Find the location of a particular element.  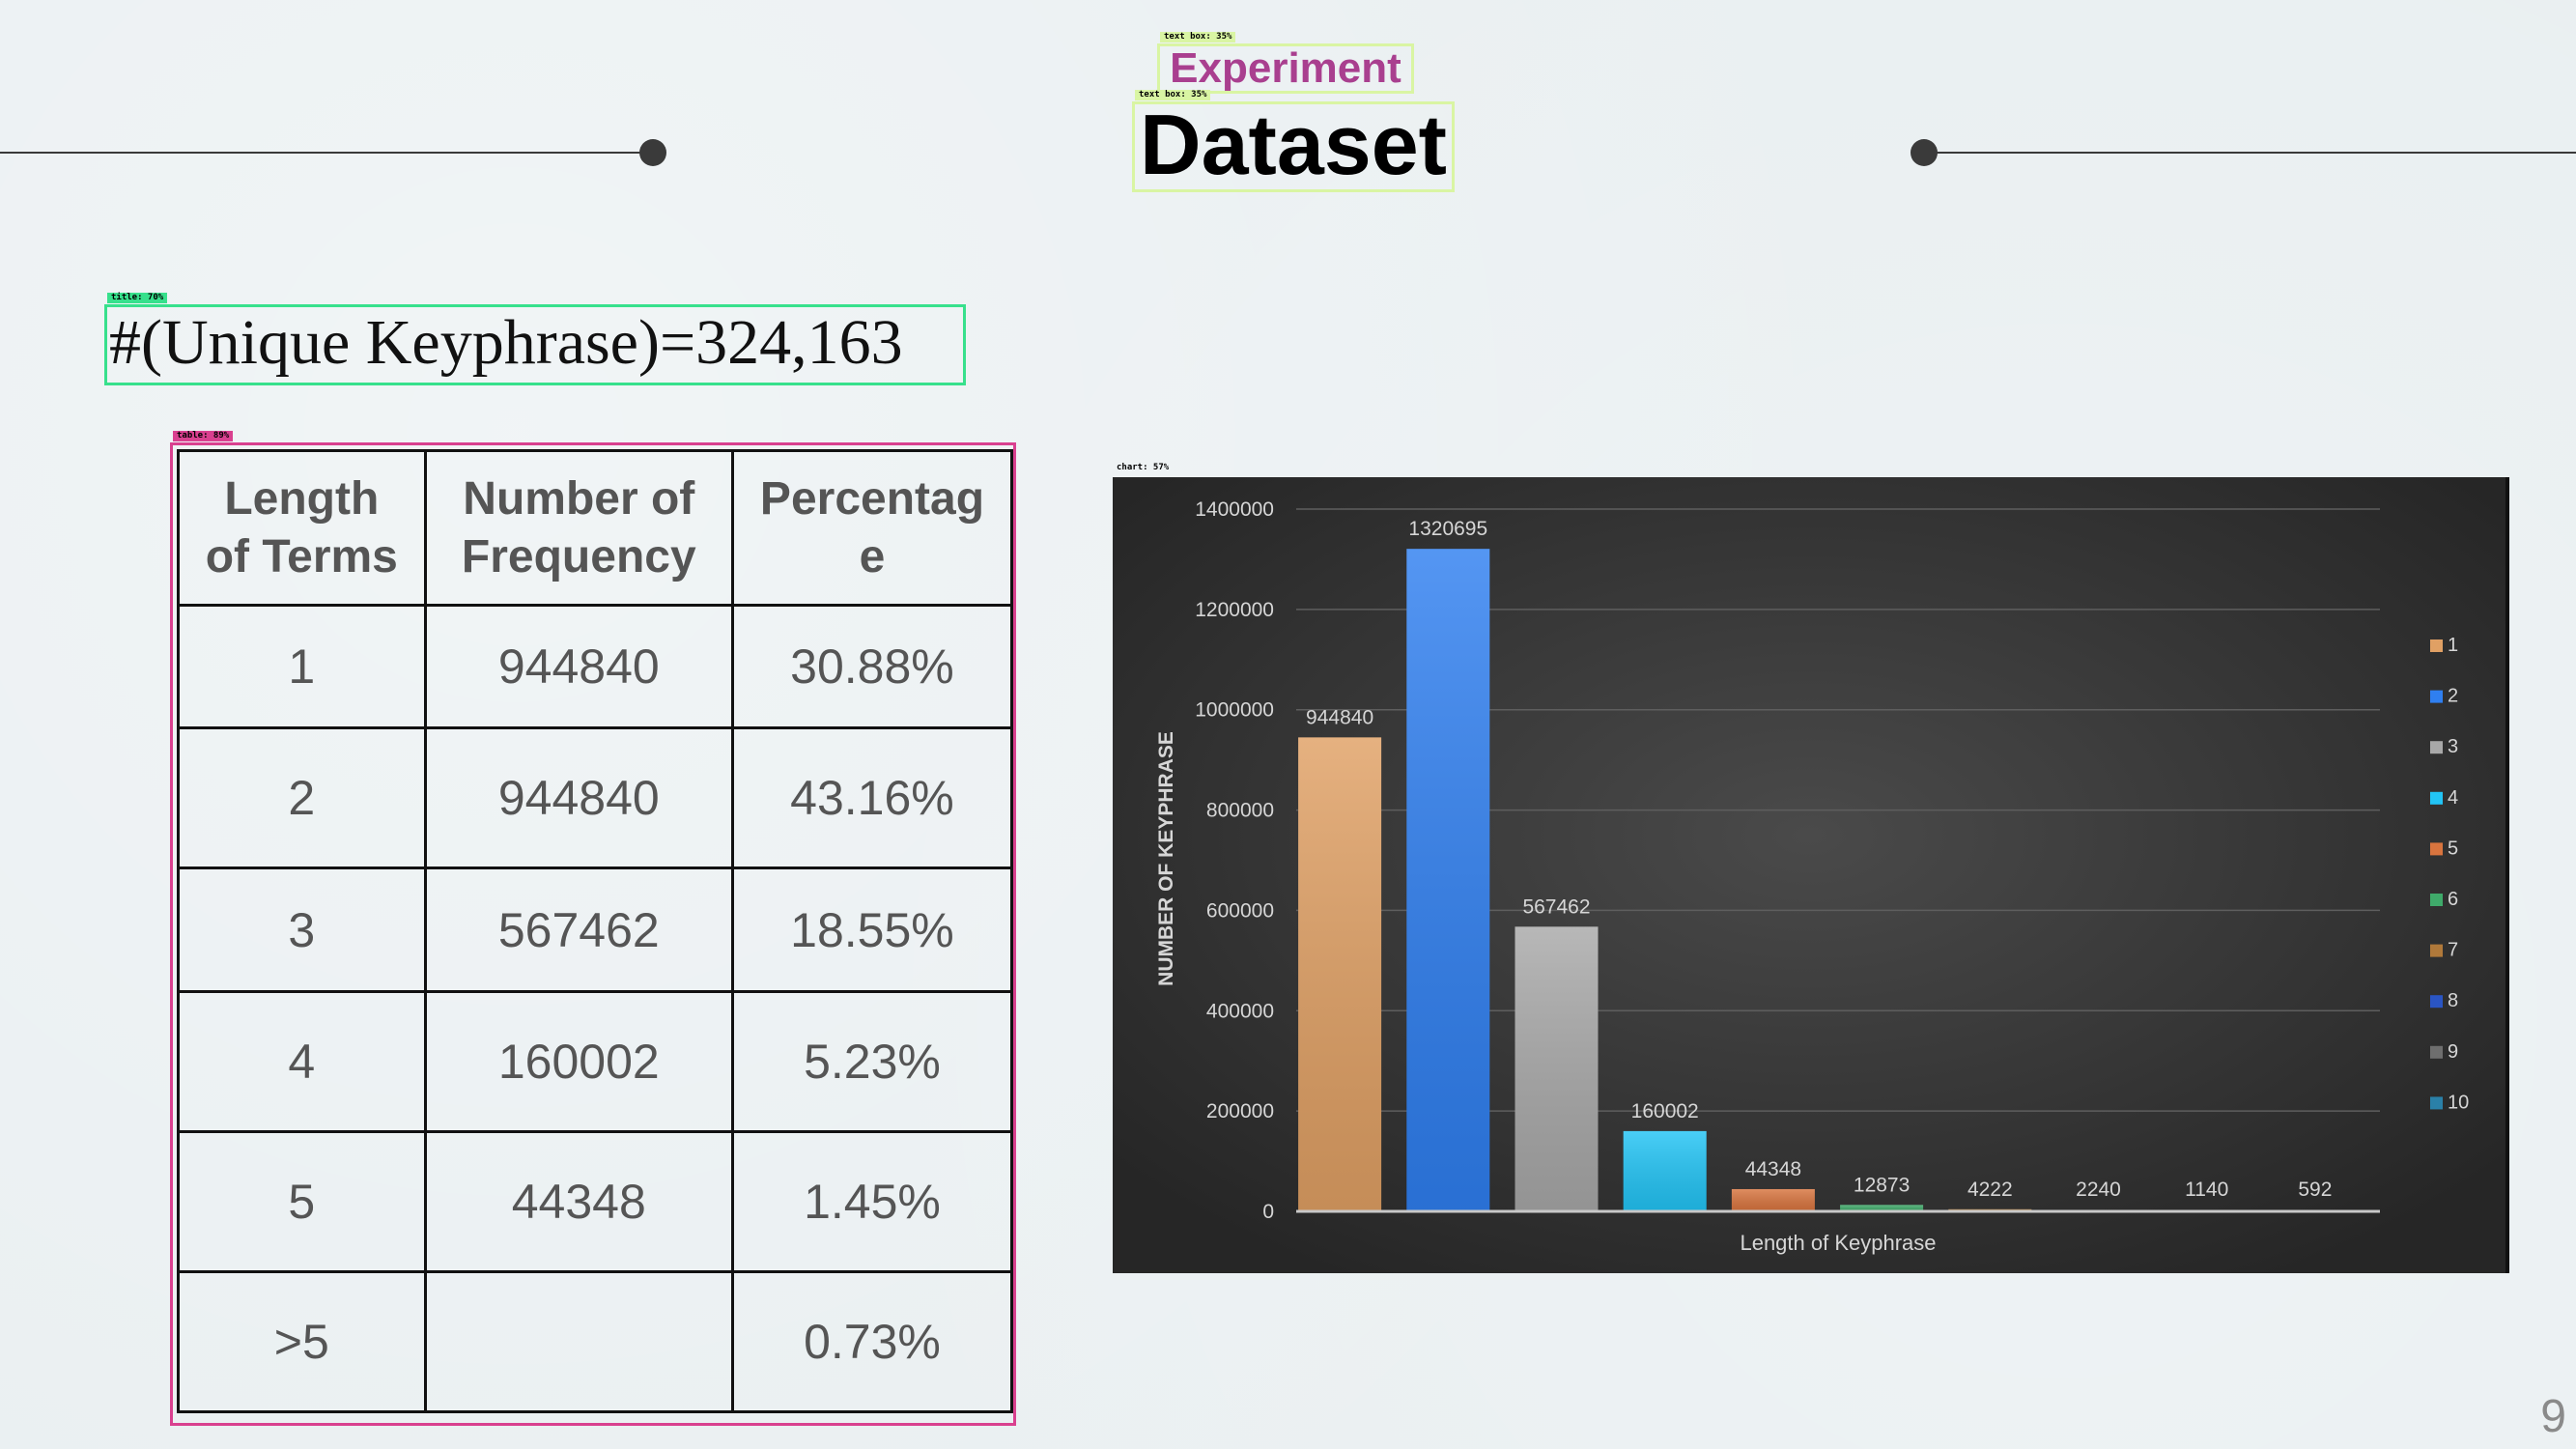

table-row: 2 944840 43.16% is located at coordinates (595, 797).